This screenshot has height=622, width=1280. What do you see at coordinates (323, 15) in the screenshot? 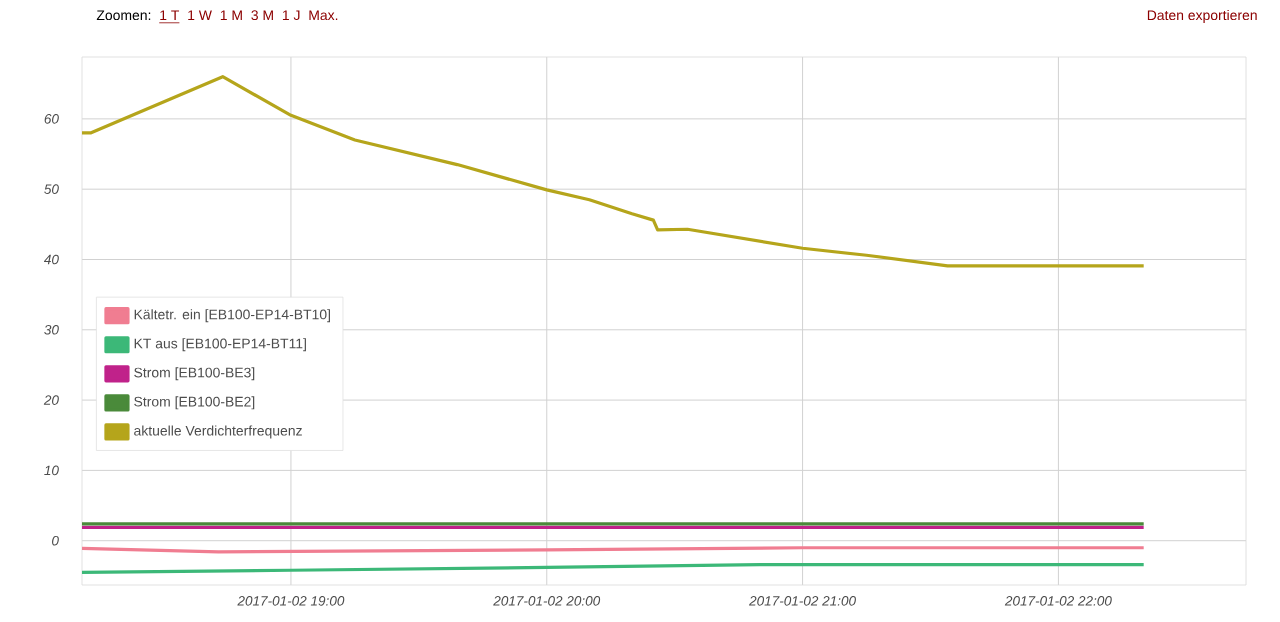
I see `text: Max.` at bounding box center [323, 15].